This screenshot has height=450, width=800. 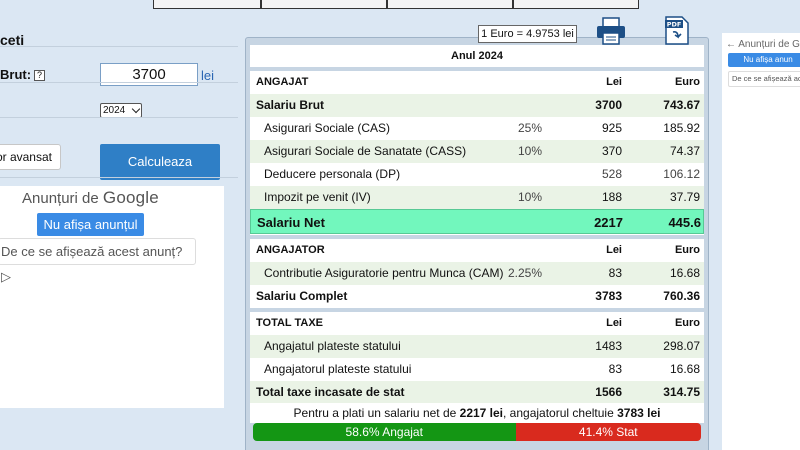 I want to click on top-tab-active, so click(x=76, y=4).